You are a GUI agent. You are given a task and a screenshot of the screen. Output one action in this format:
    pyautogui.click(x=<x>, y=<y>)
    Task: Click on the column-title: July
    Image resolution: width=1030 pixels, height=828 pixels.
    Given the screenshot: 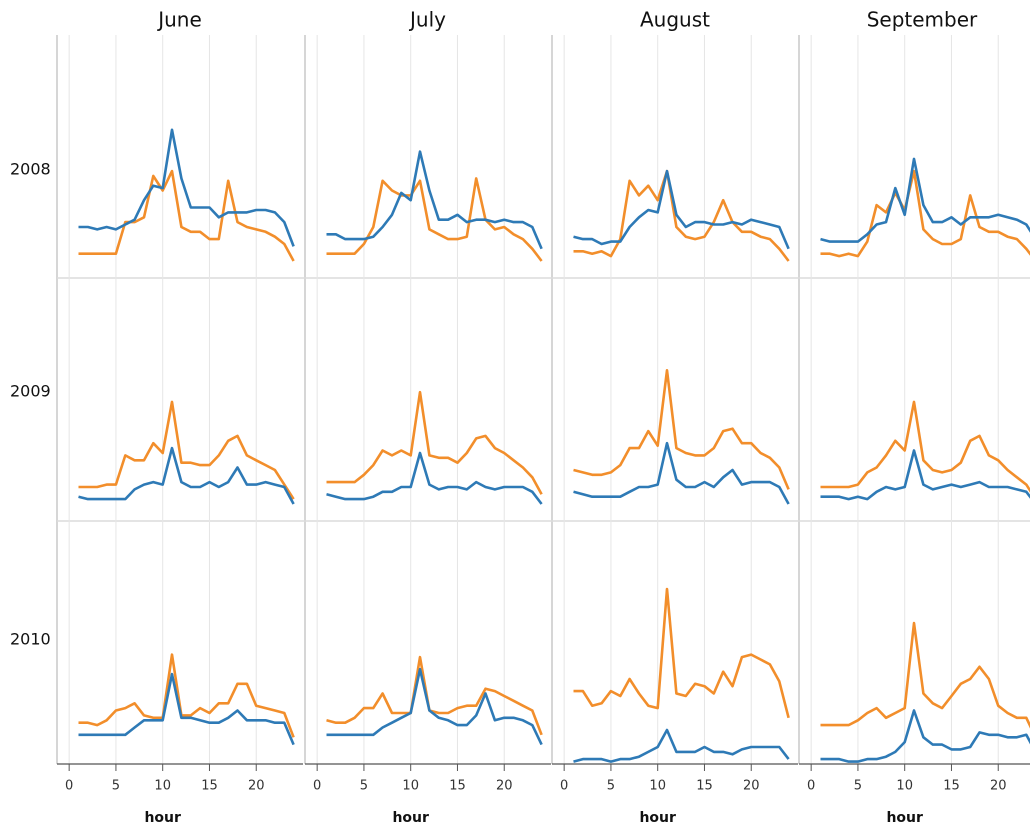 What is the action you would take?
    pyautogui.click(x=427, y=20)
    